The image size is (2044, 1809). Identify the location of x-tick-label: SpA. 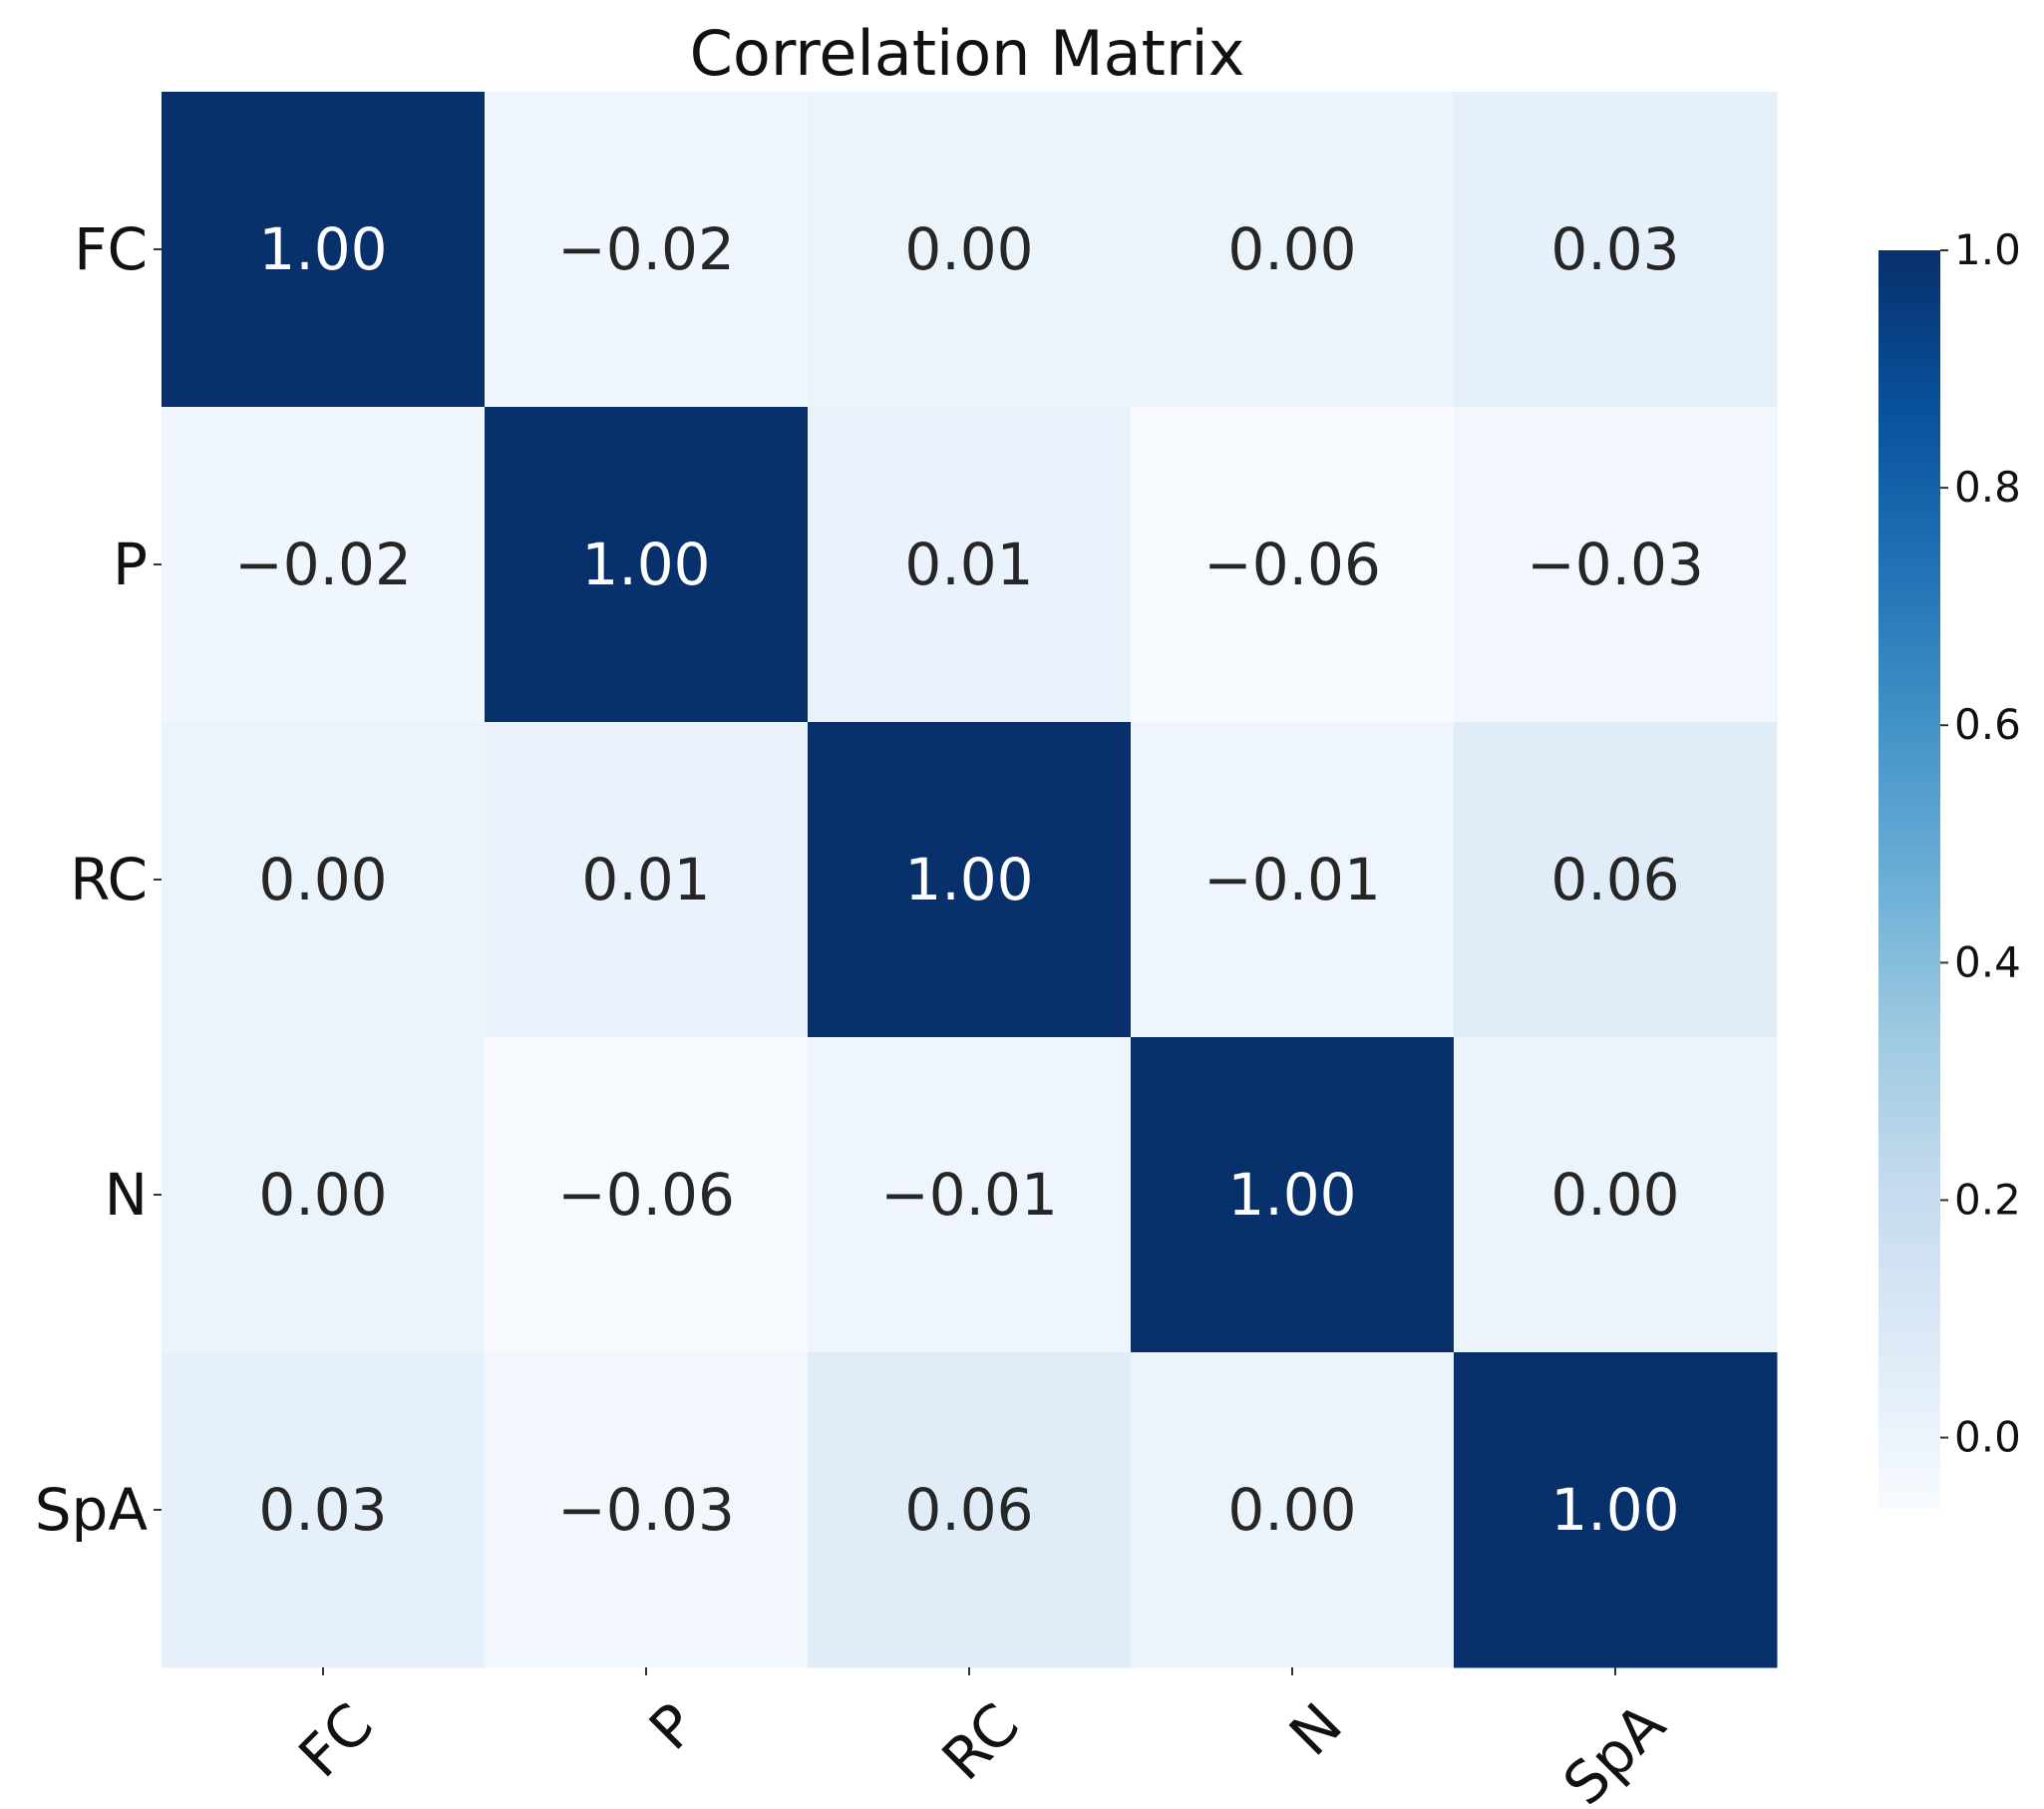
(1614, 1749).